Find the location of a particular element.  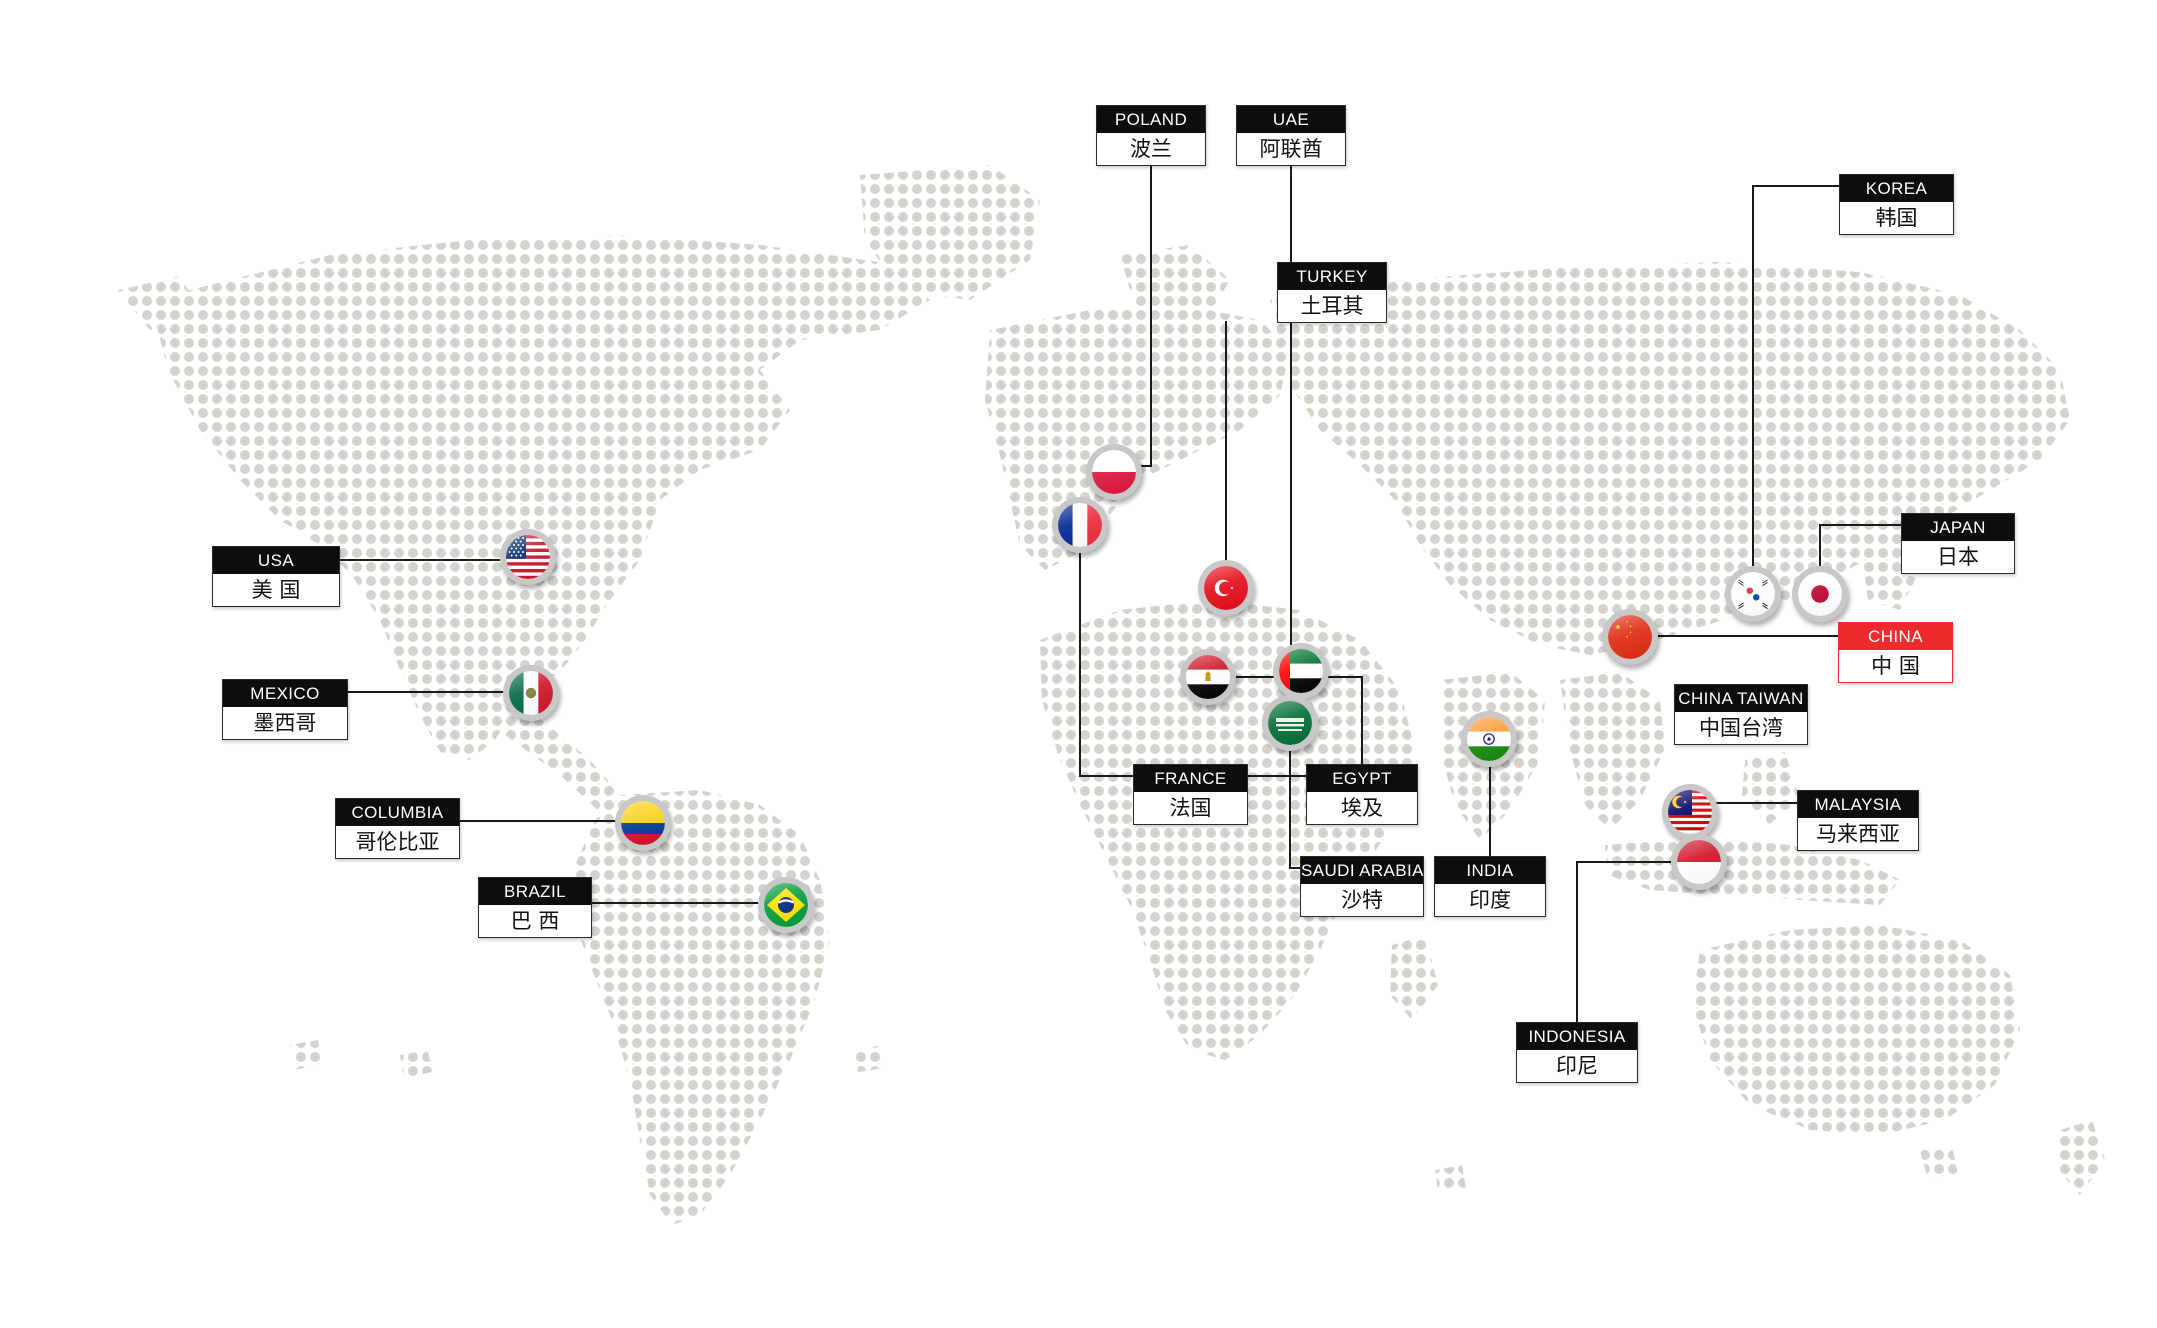

country-label-saudi-arabia: SAUDI ARABIA 沙特 is located at coordinates (1362, 886).